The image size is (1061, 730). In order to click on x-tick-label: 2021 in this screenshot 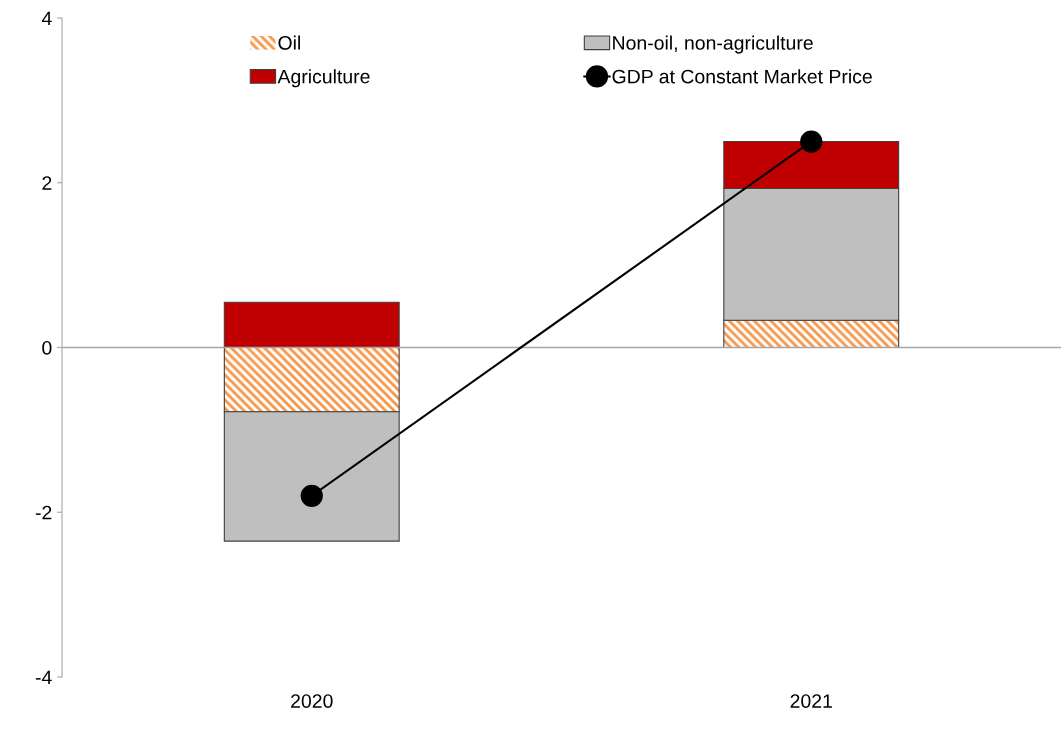, I will do `click(811, 701)`.